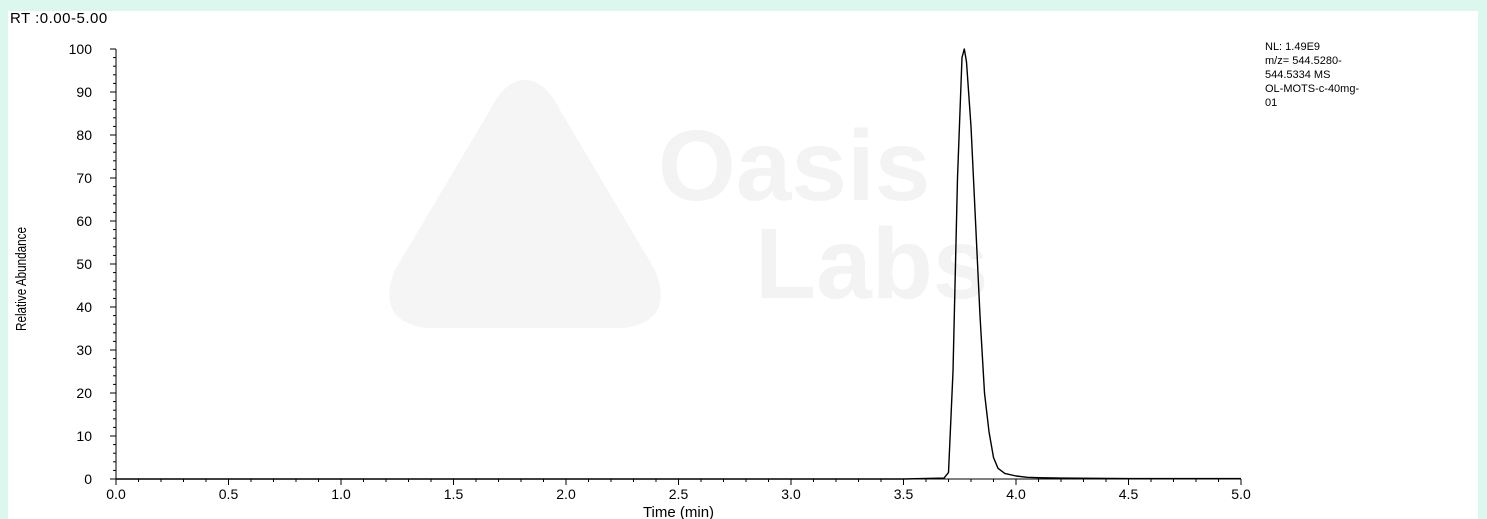 The image size is (1487, 519). What do you see at coordinates (525, 204) in the screenshot?
I see `watermark-logo` at bounding box center [525, 204].